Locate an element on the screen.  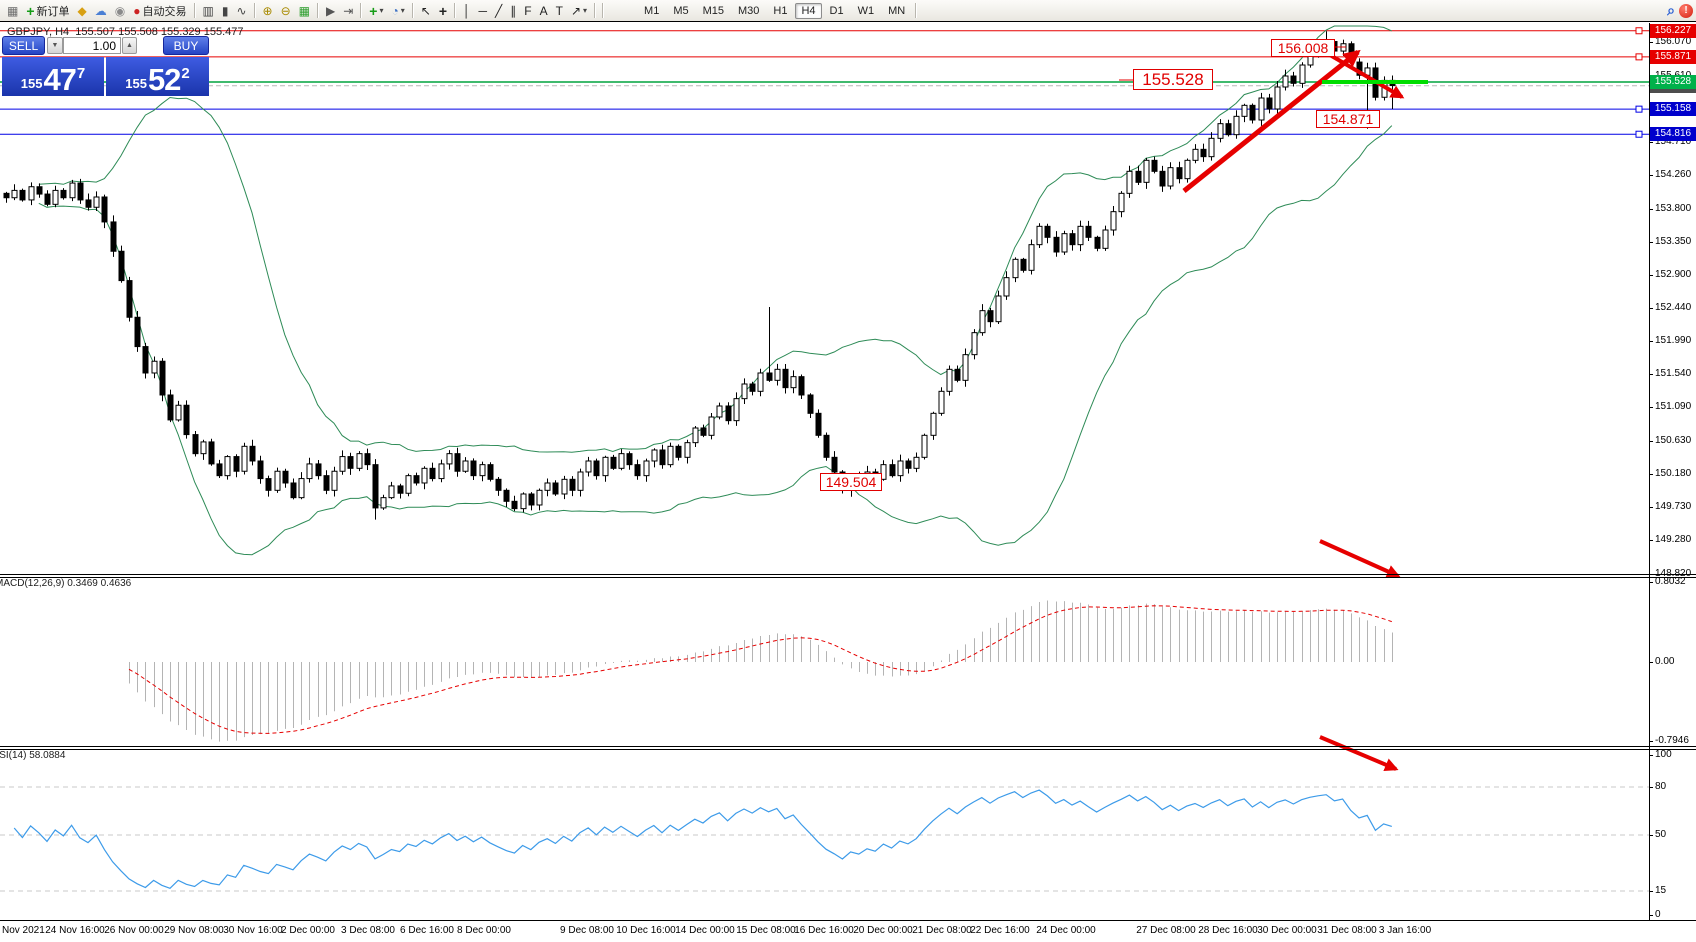
signals-icon: ◉ is located at coordinates (120, 11).